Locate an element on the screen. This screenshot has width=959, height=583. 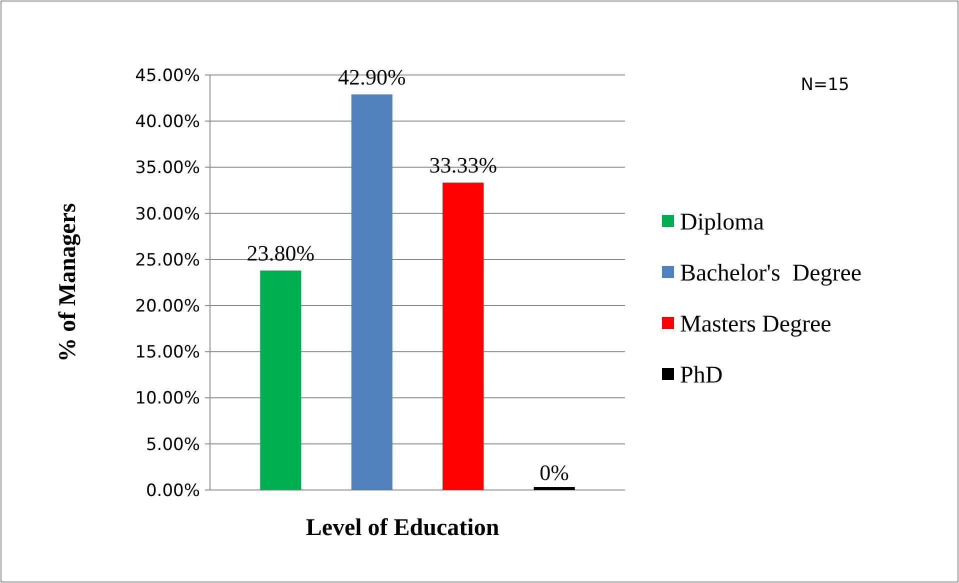
data-label: 42.90% is located at coordinates (372, 77).